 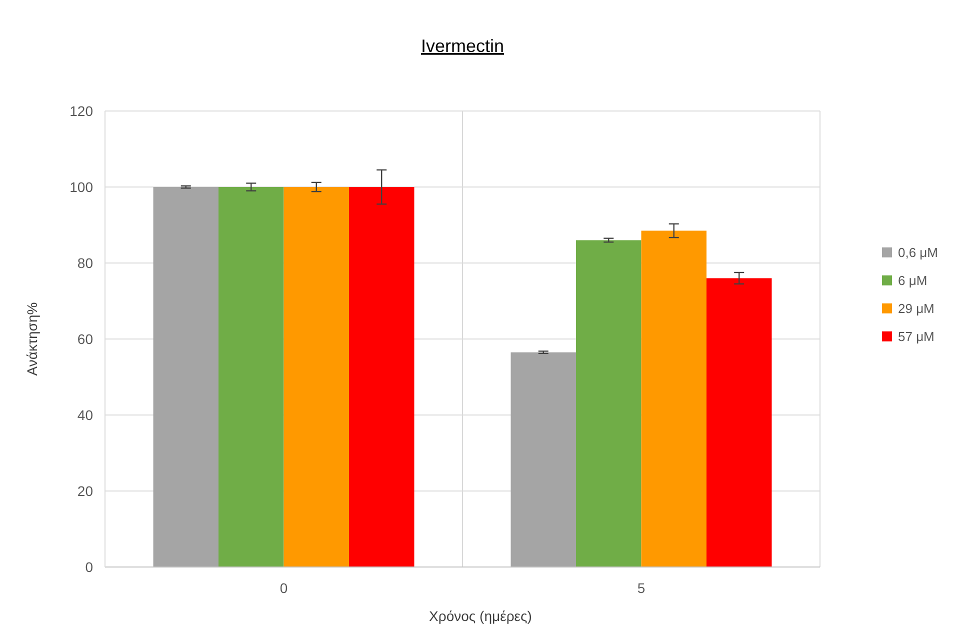 What do you see at coordinates (913, 280) in the screenshot?
I see `legend-label: 6 μM` at bounding box center [913, 280].